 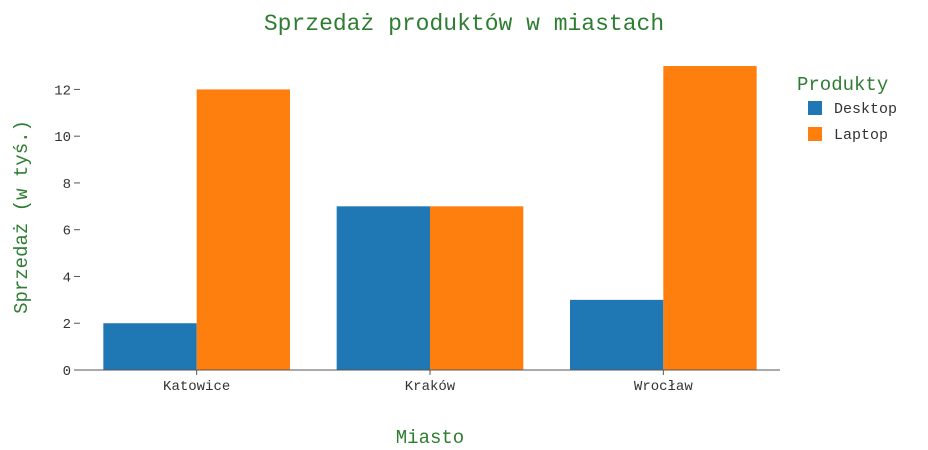 I want to click on x-axis: Katowice Kraków Wrocław, so click(x=428, y=382).